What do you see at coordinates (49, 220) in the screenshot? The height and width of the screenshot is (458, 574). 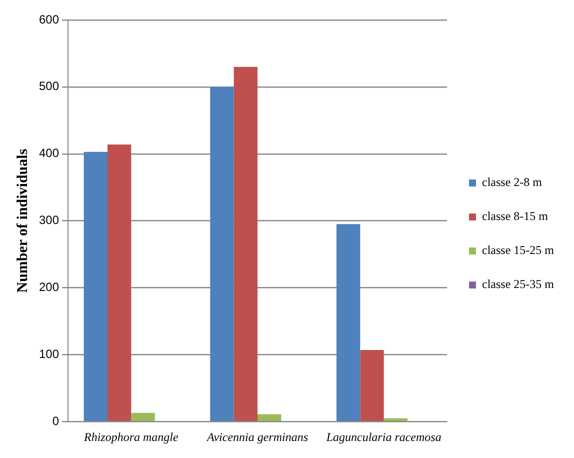 I see `y-tick-label: 300` at bounding box center [49, 220].